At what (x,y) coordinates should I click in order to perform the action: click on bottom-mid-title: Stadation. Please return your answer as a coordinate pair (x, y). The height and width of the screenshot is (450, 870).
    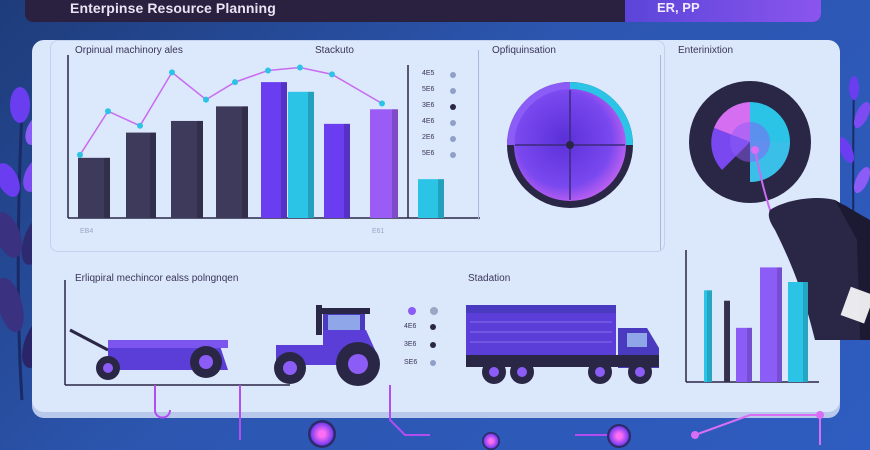
    Looking at the image, I should click on (489, 278).